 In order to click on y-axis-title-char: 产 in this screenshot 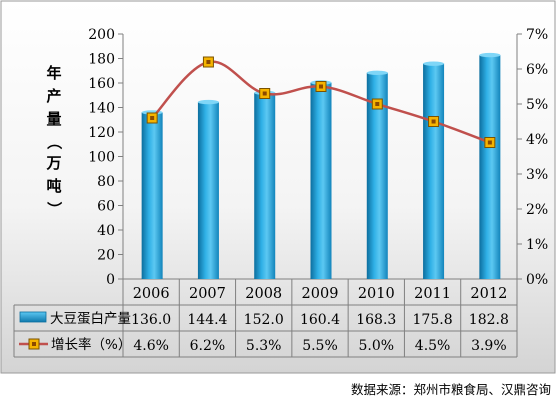, I will do `click(53, 96)`.